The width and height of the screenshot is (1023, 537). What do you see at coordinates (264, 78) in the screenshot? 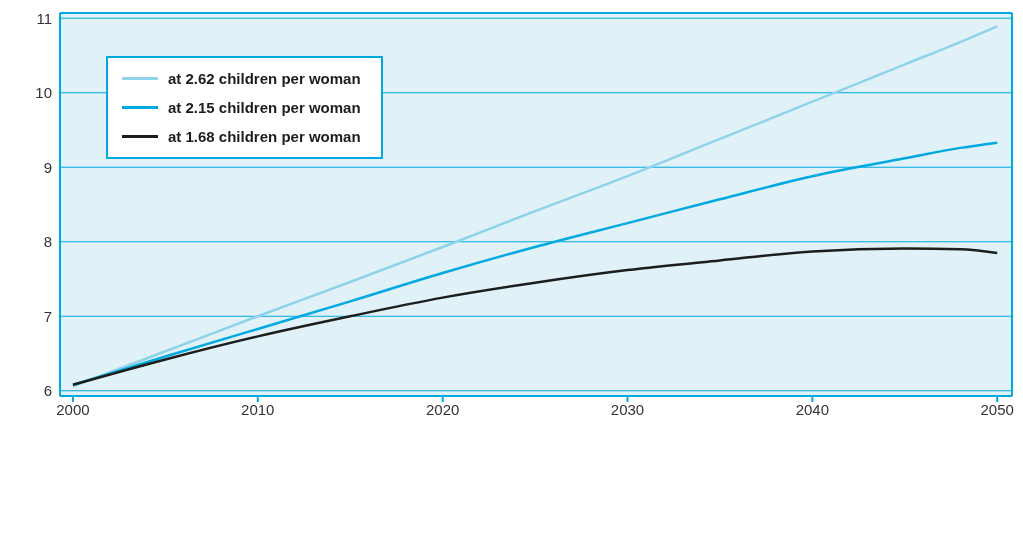
I see `legend-label: at 2.62 children per woman` at bounding box center [264, 78].